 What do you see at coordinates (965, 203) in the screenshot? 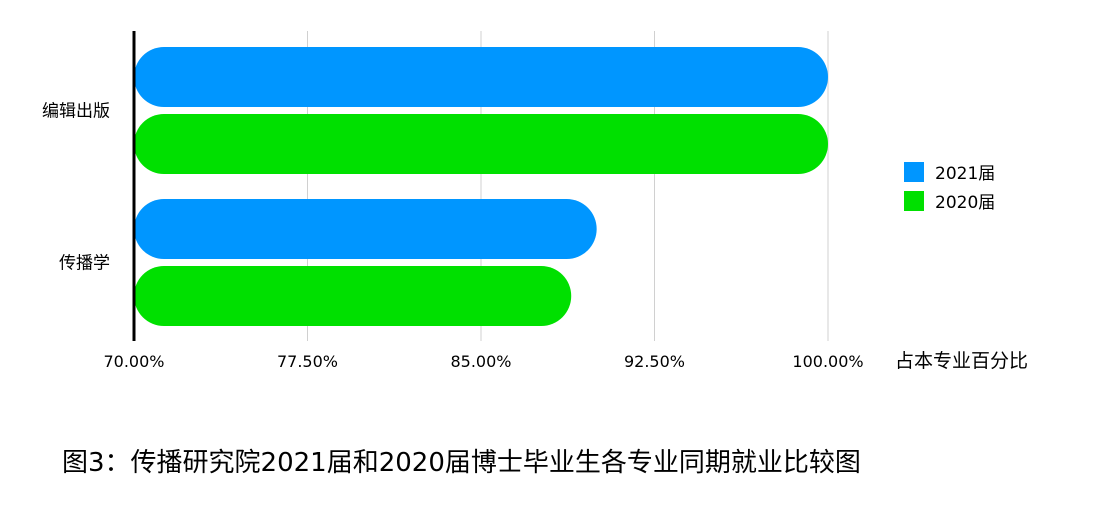
I see `legend-label: 2020届` at bounding box center [965, 203].